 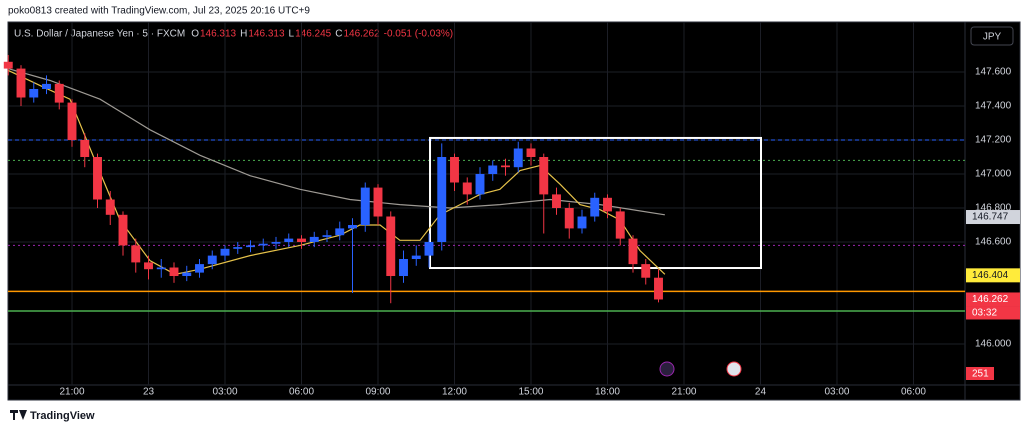 What do you see at coordinates (607, 392) in the screenshot?
I see `x-tick-label: 18:00` at bounding box center [607, 392].